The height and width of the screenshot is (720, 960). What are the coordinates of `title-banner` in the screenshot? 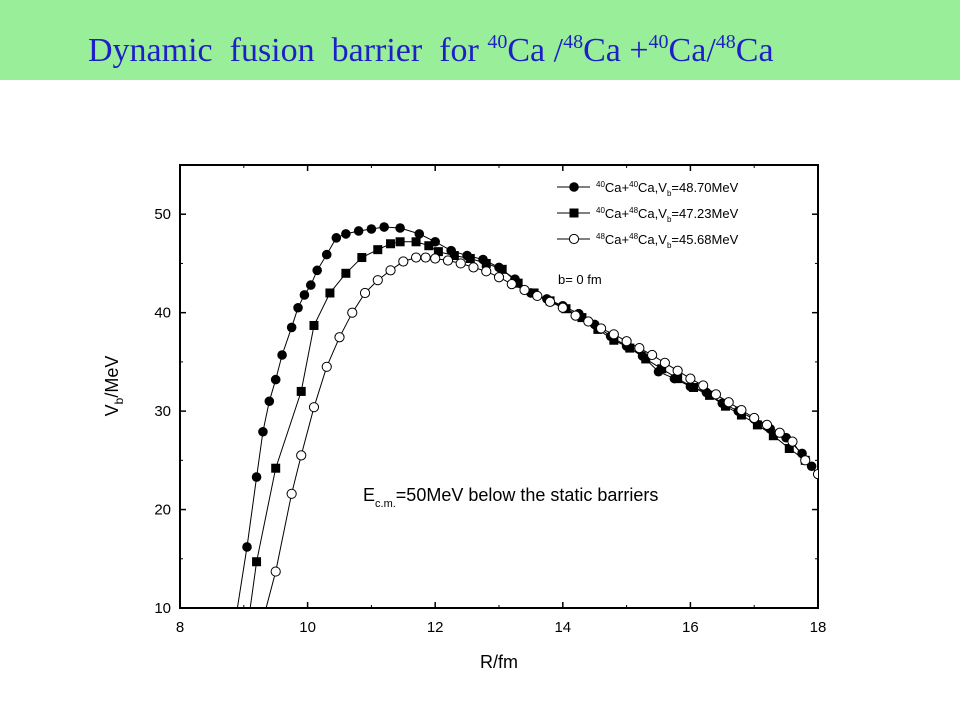 It's located at (480, 40).